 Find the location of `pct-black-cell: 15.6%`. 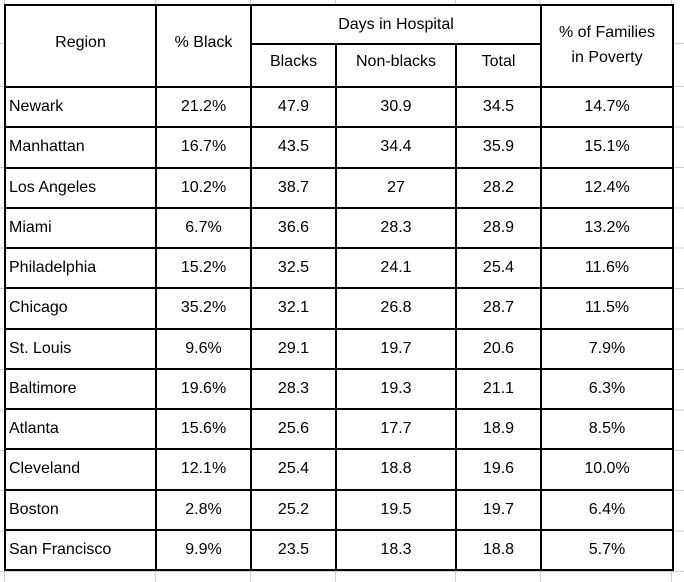

pct-black-cell: 15.6% is located at coordinates (203, 429).